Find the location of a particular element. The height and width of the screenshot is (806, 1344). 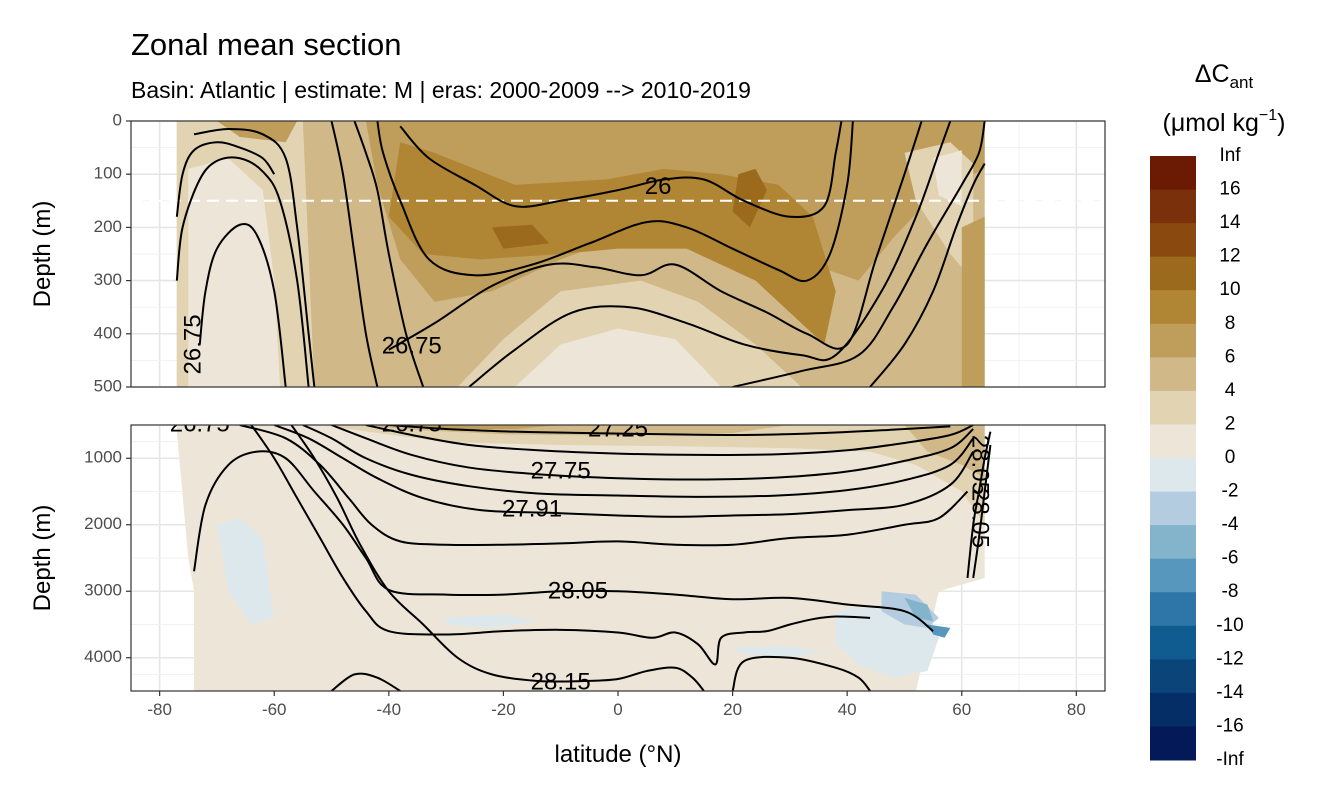

lower-panel-y-ticks: 1000 2000 3000 4000 is located at coordinates (107, 557).